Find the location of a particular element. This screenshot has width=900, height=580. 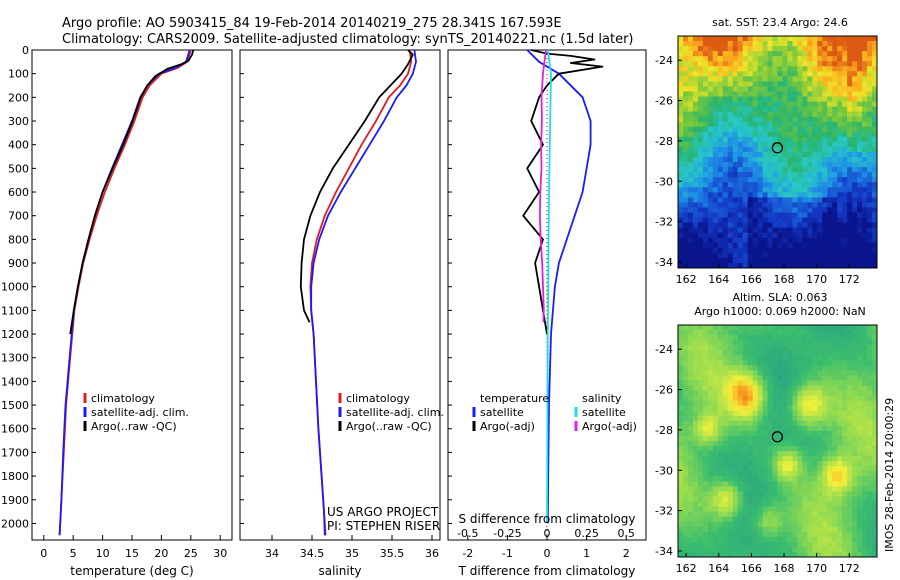

sla-map-subtitle: Argo h1000: 0.069 h2000: NaN is located at coordinates (780, 311).